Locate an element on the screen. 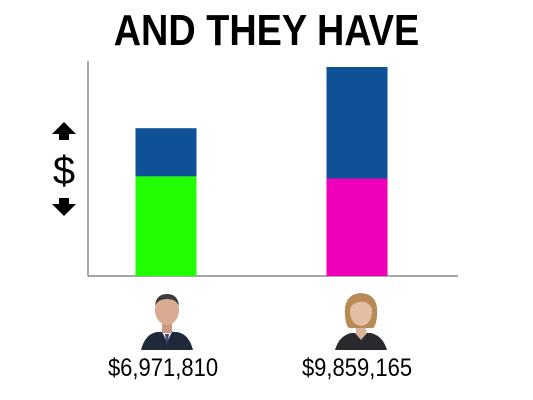 This screenshot has width=533, height=400. chart-title: AND THEY HAVE is located at coordinates (266, 30).